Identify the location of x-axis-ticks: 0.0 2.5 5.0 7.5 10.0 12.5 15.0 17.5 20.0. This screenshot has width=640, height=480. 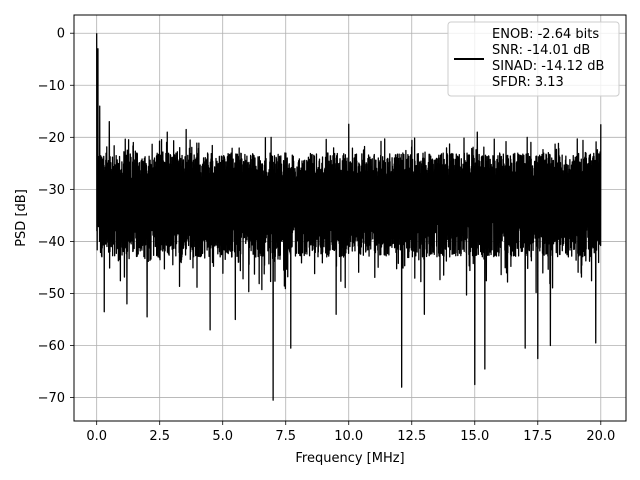
(350, 432).